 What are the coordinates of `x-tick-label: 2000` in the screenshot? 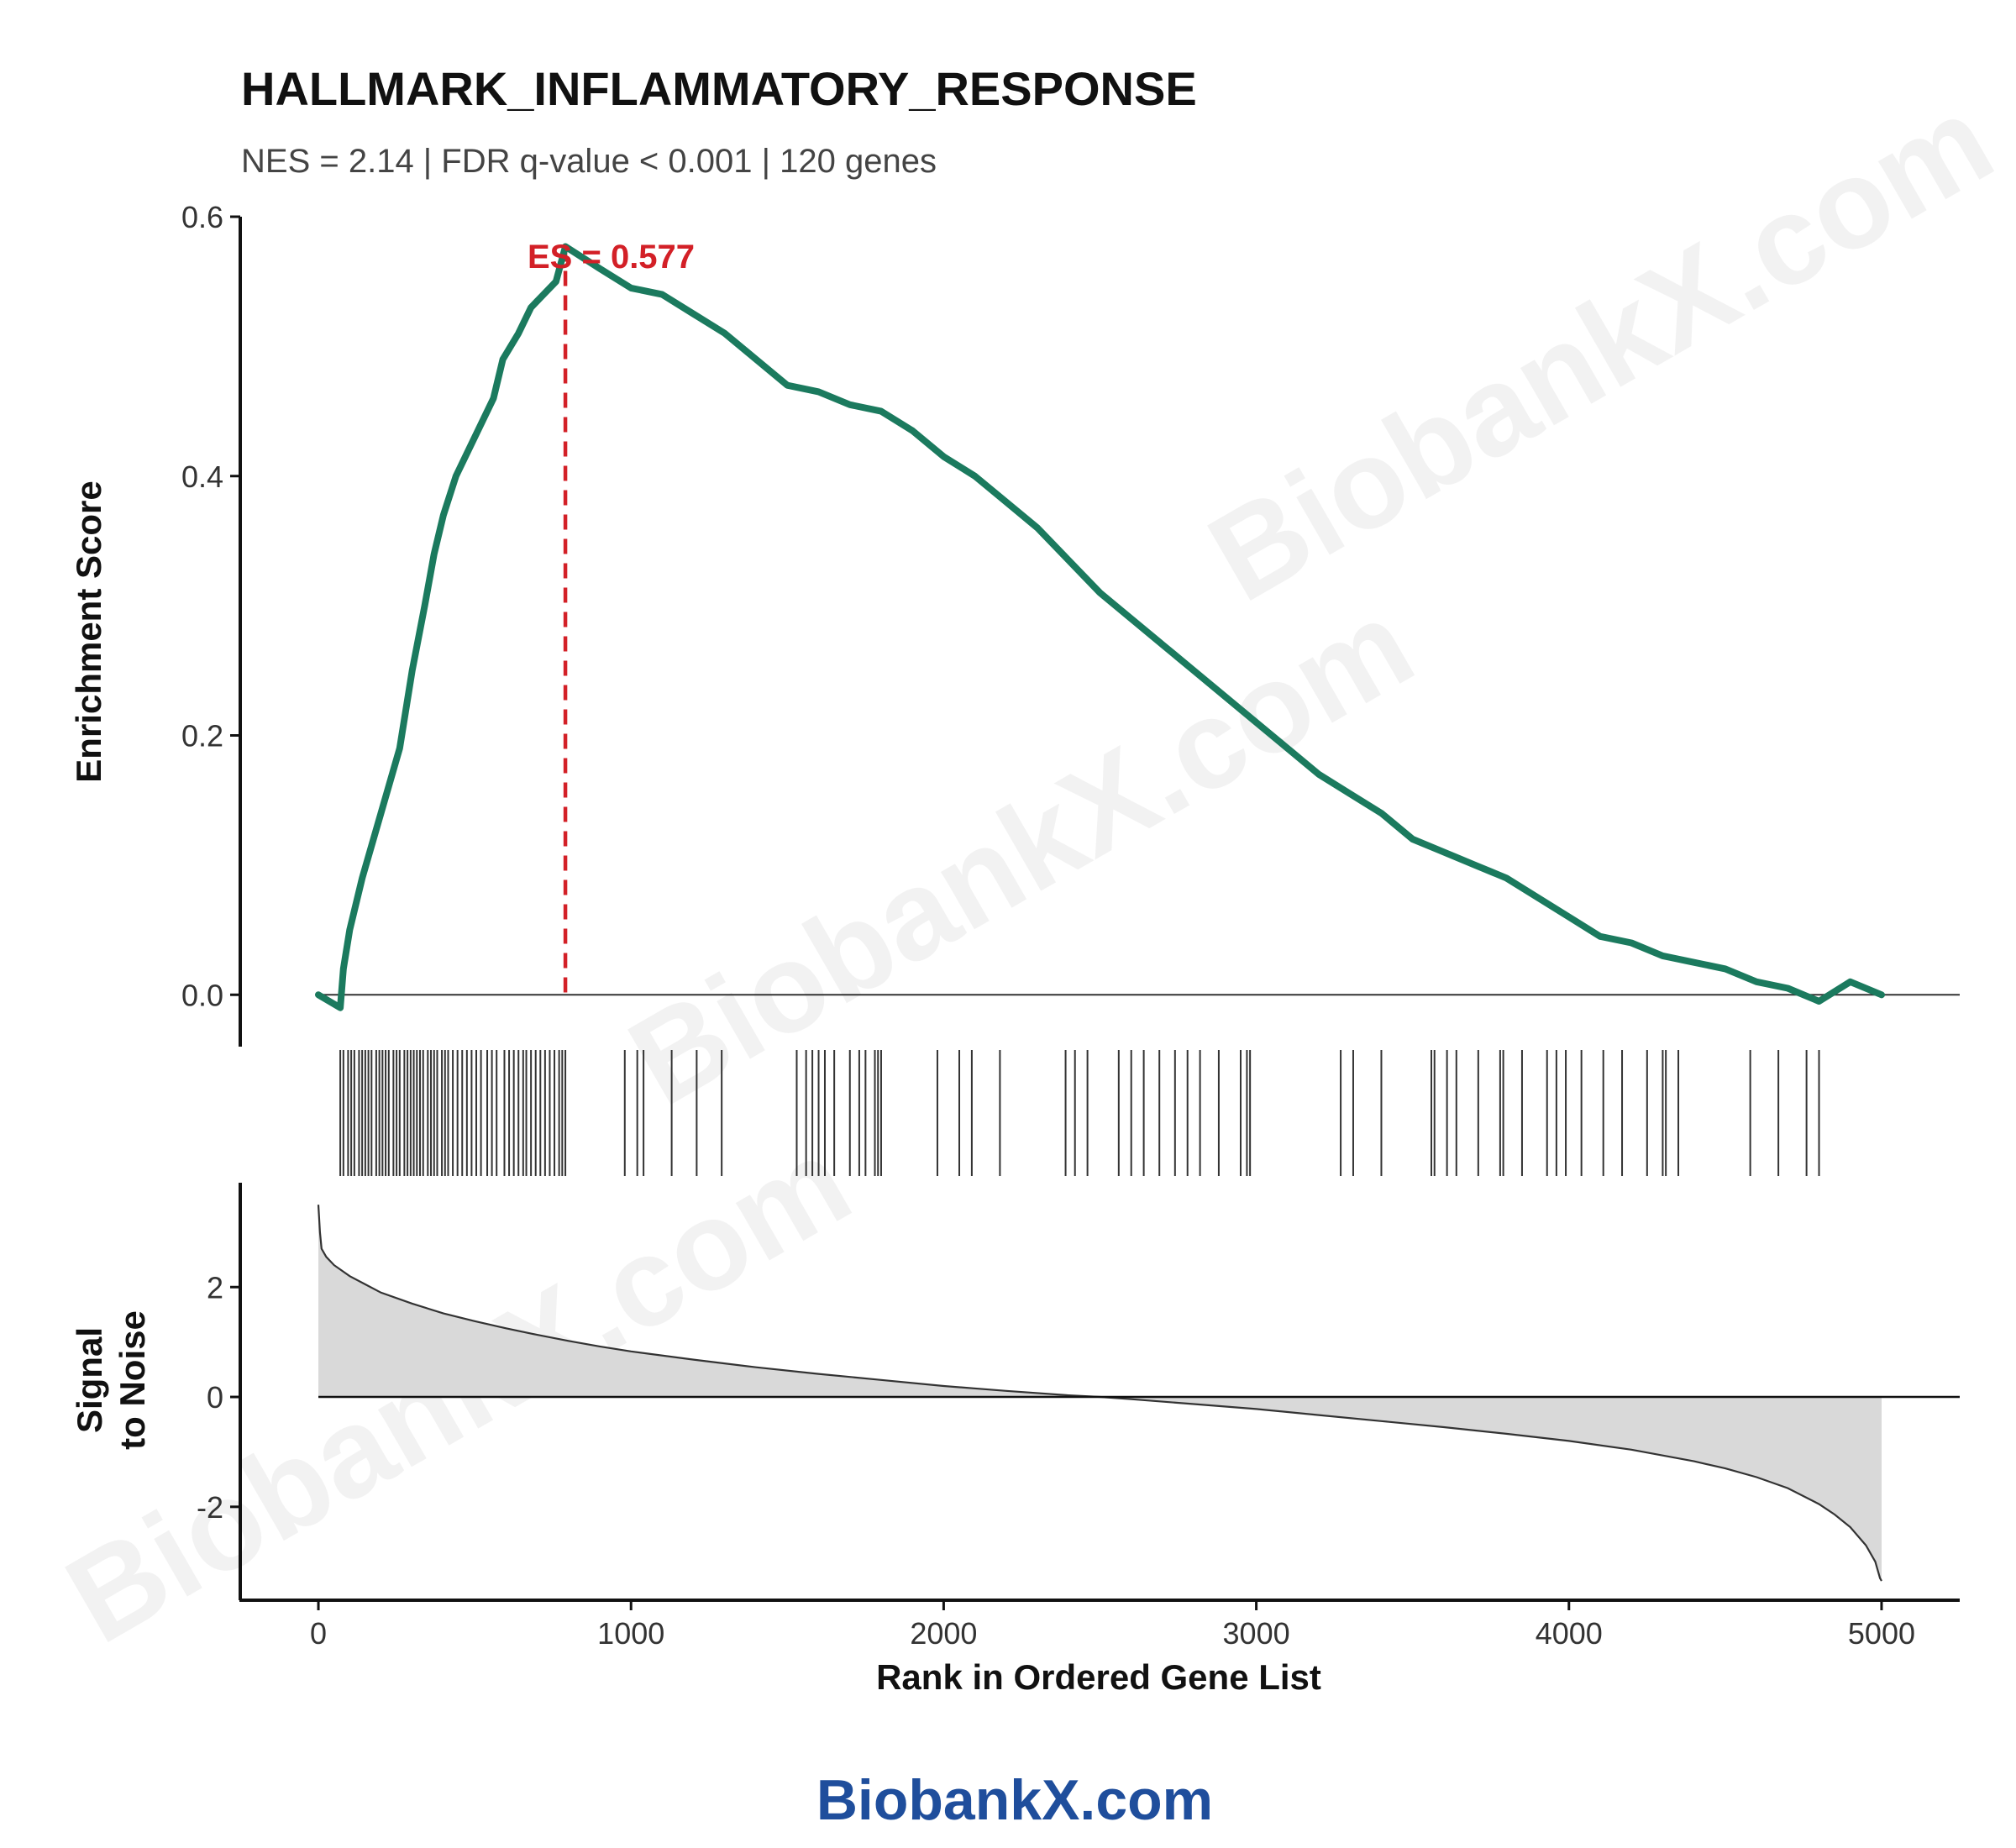 It's located at (943, 1633).